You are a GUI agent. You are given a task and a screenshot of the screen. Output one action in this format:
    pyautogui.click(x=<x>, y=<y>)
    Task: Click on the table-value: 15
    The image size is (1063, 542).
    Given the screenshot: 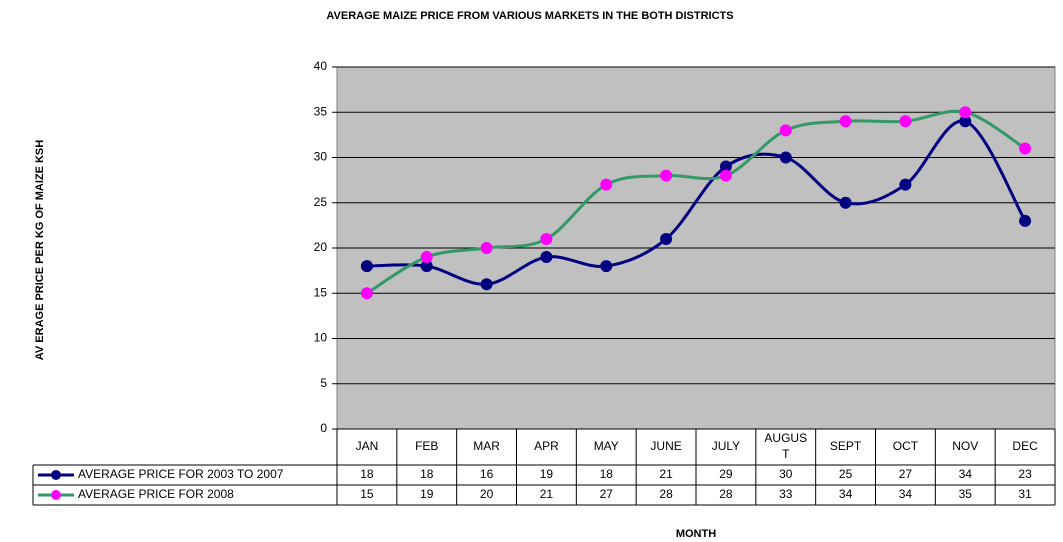 What is the action you would take?
    pyautogui.click(x=367, y=494)
    